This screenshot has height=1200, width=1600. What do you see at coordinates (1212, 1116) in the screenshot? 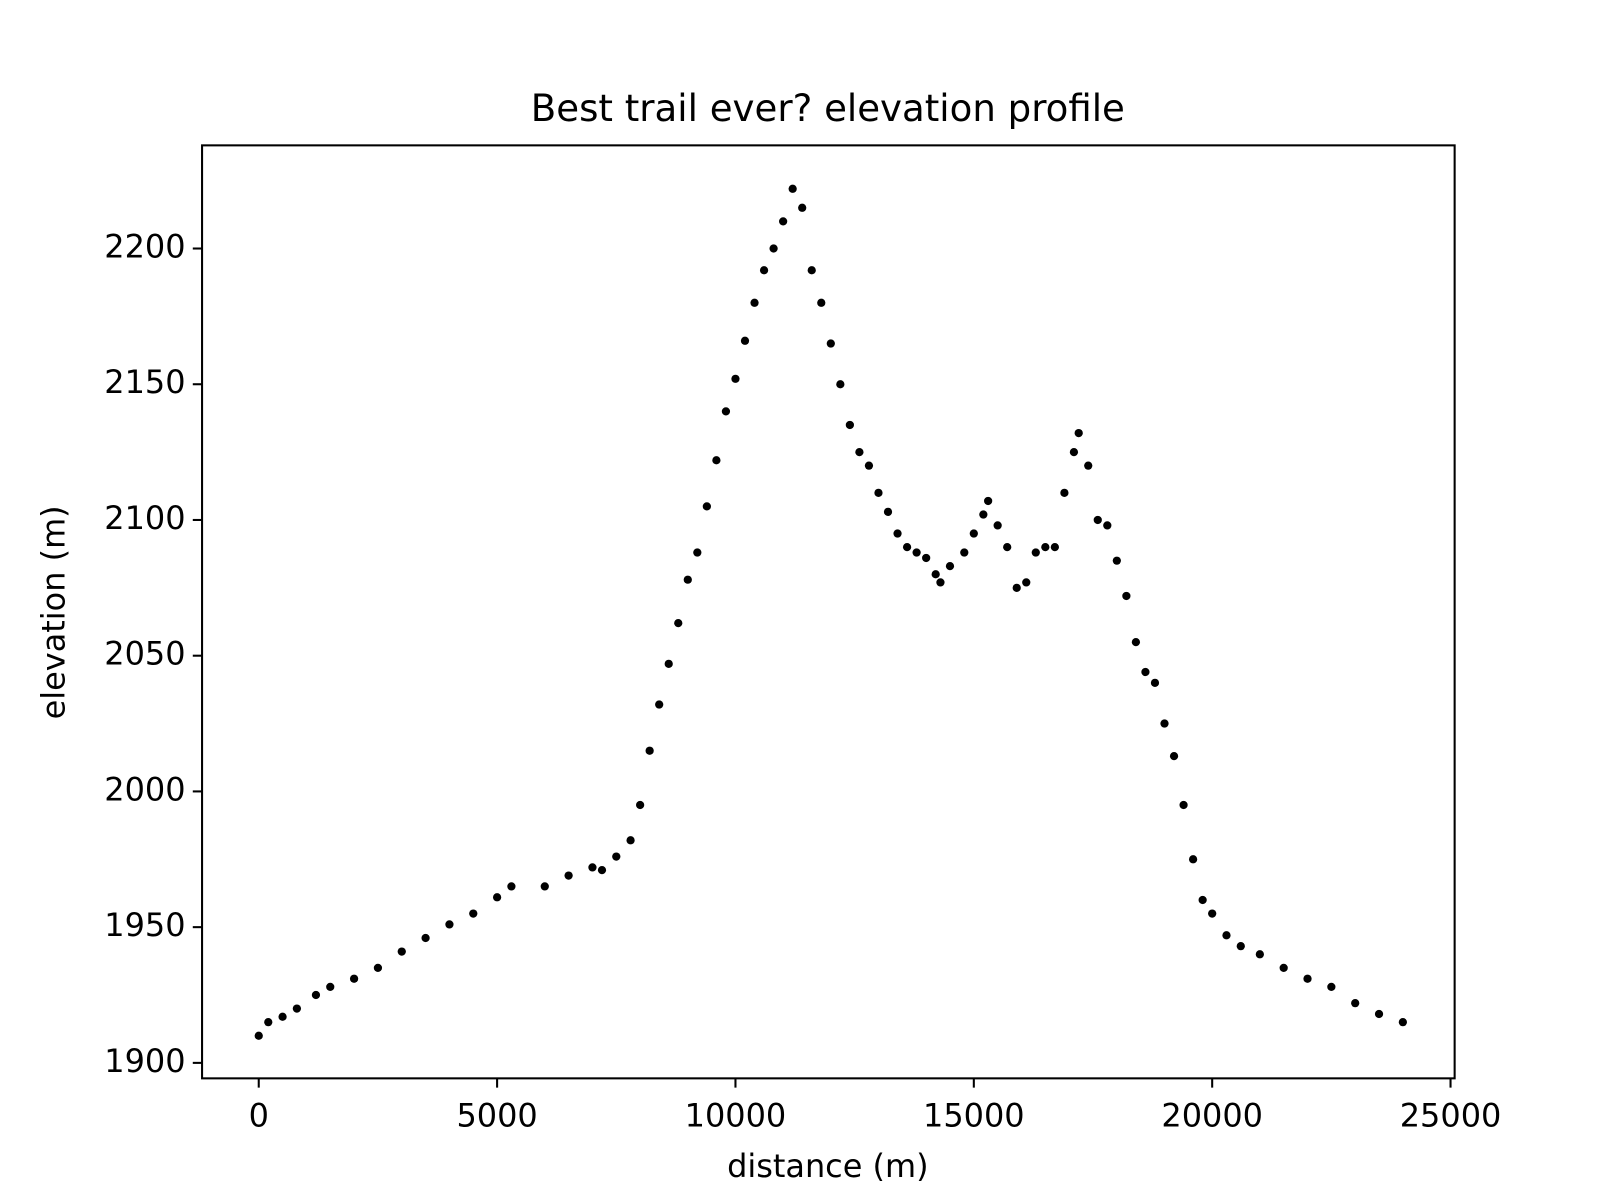
I see `x-tick-label: 20000` at bounding box center [1212, 1116].